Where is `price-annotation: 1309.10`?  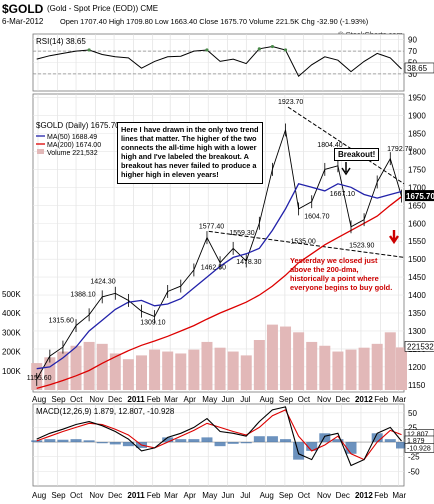
price-annotation: 1309.10 is located at coordinates (152, 323).